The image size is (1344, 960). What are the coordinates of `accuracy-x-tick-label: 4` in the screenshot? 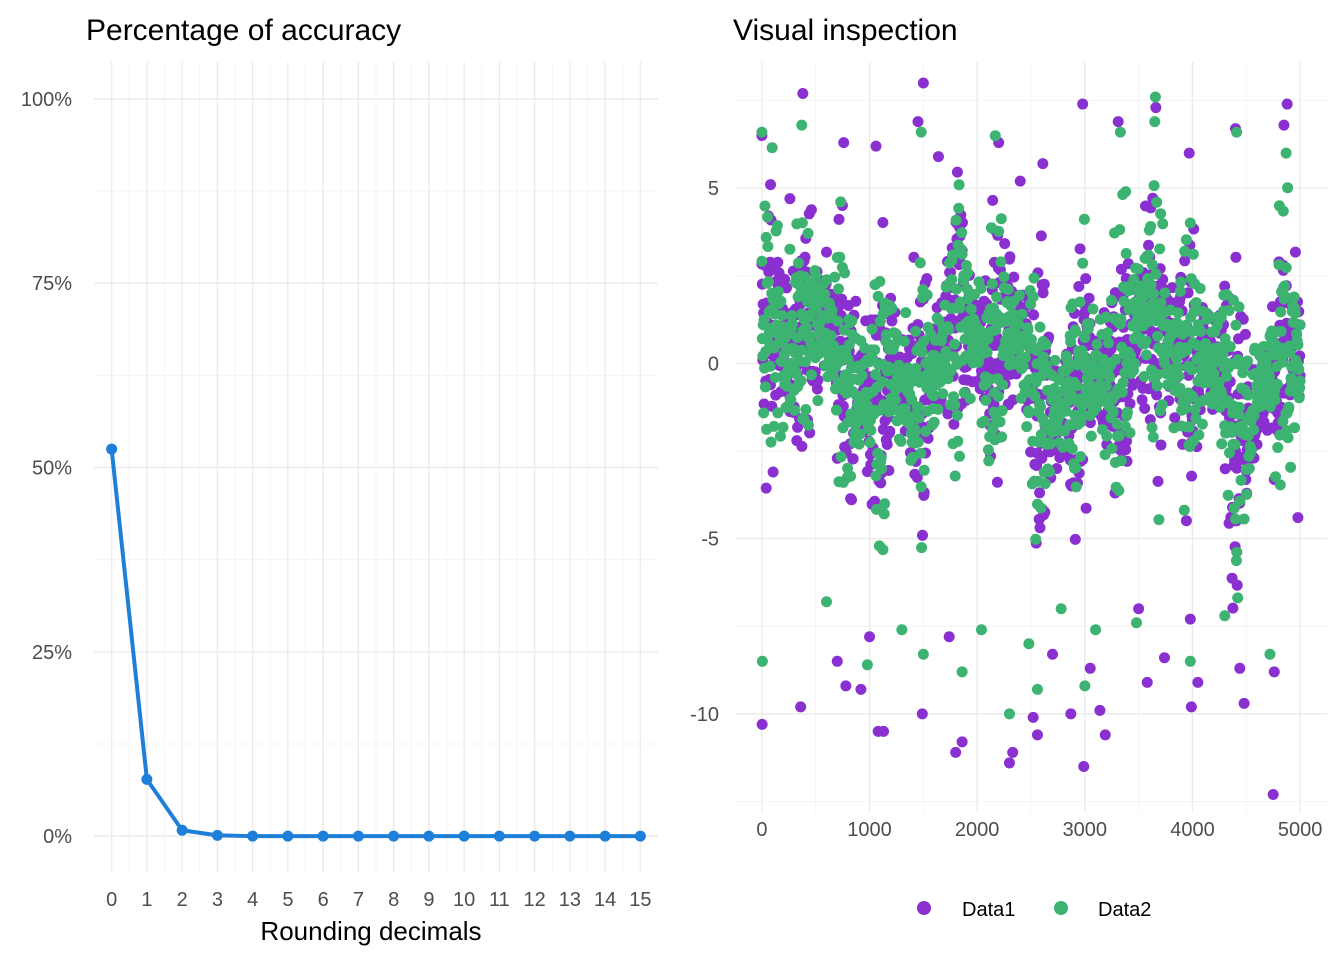 It's located at (252, 900).